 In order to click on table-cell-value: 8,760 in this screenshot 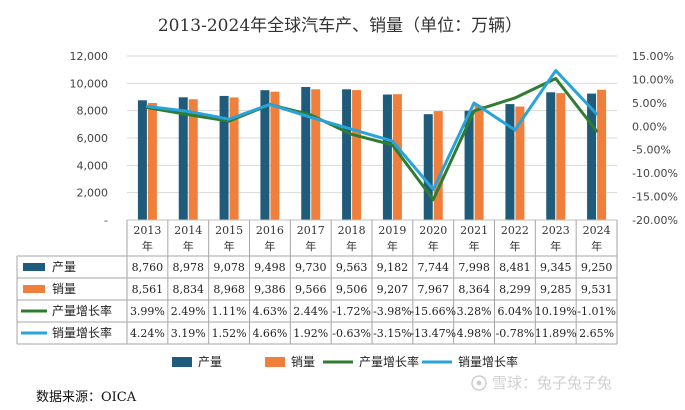, I will do `click(148, 267)`.